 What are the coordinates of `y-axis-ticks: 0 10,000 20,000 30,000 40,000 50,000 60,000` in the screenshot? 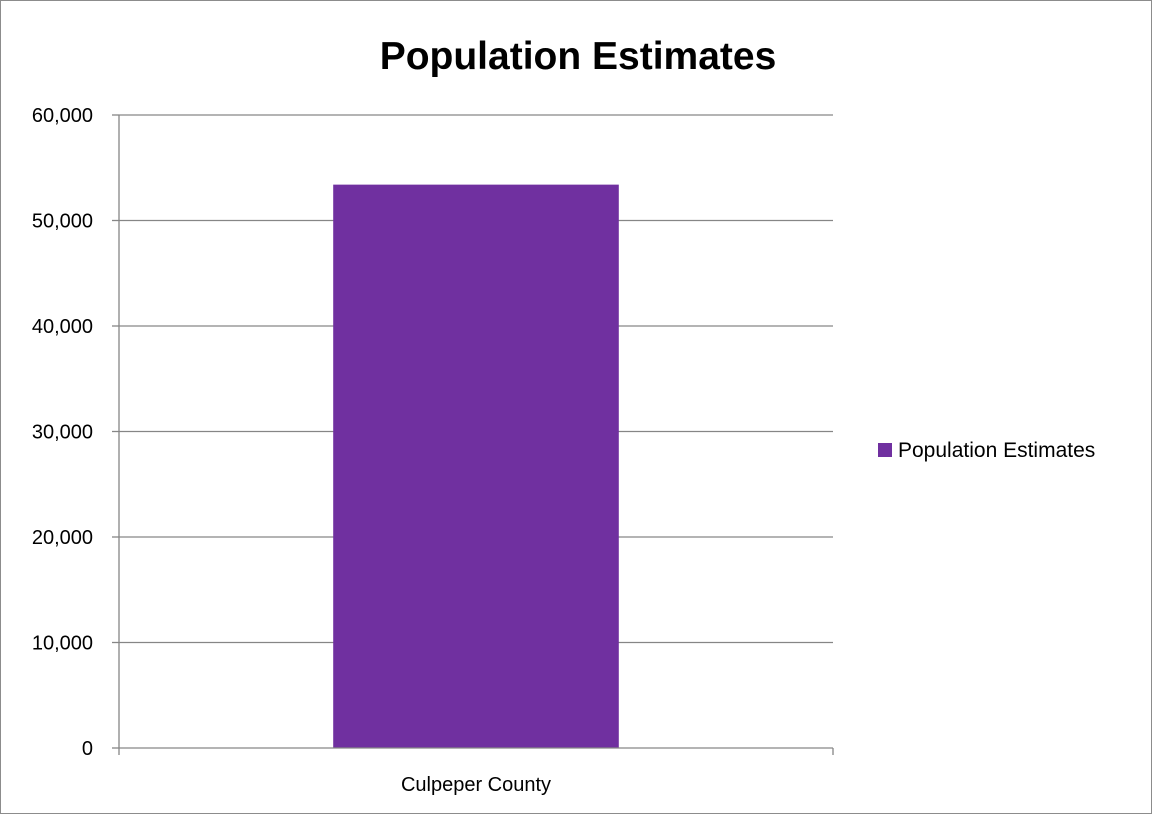 It's located at (75, 432).